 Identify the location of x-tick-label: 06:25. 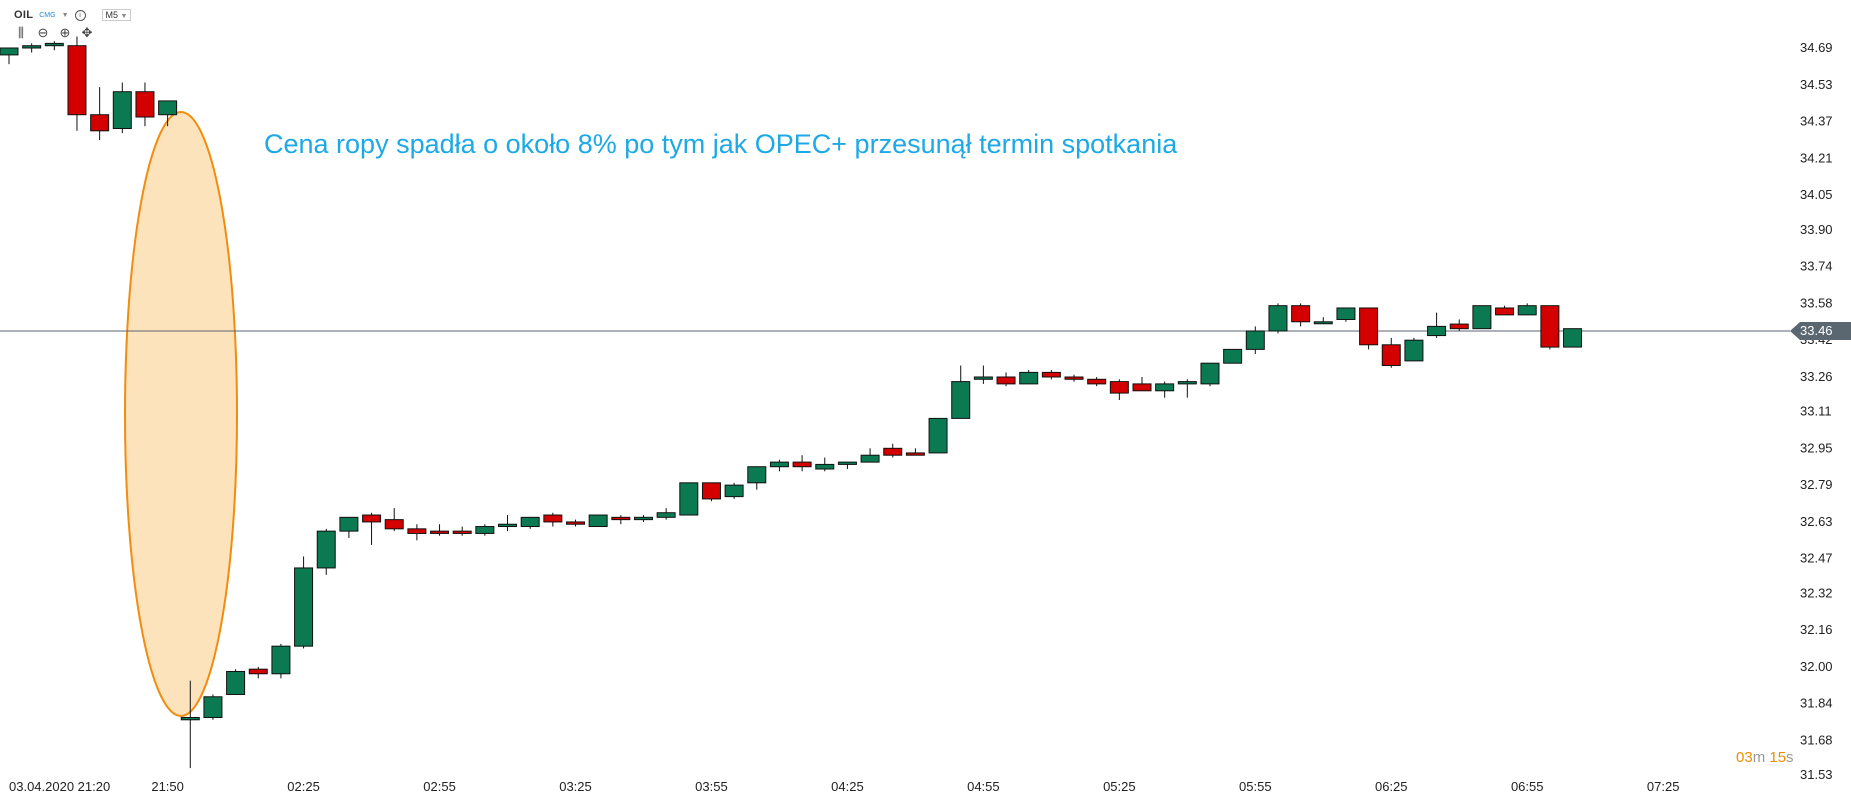
(1391, 786).